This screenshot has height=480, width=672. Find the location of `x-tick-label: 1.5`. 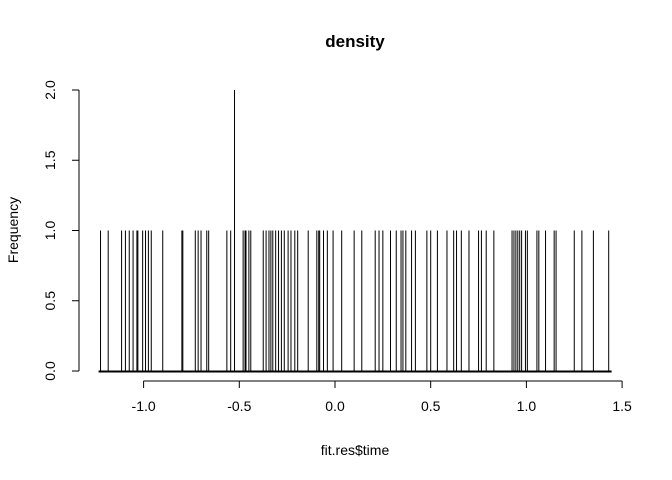

x-tick-label: 1.5 is located at coordinates (622, 406).